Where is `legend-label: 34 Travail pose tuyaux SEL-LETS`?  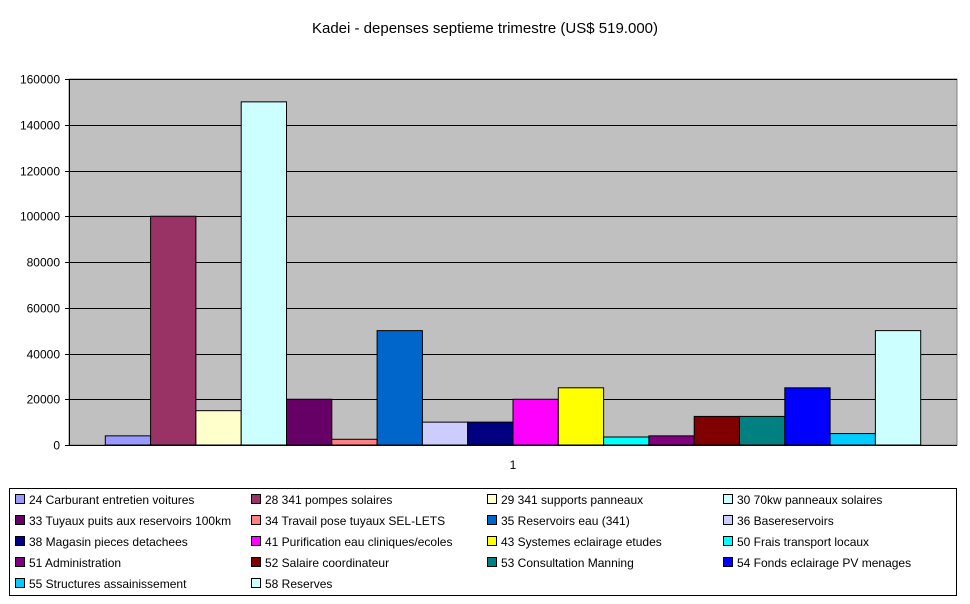
legend-label: 34 Travail pose tuyaux SEL-LETS is located at coordinates (355, 520).